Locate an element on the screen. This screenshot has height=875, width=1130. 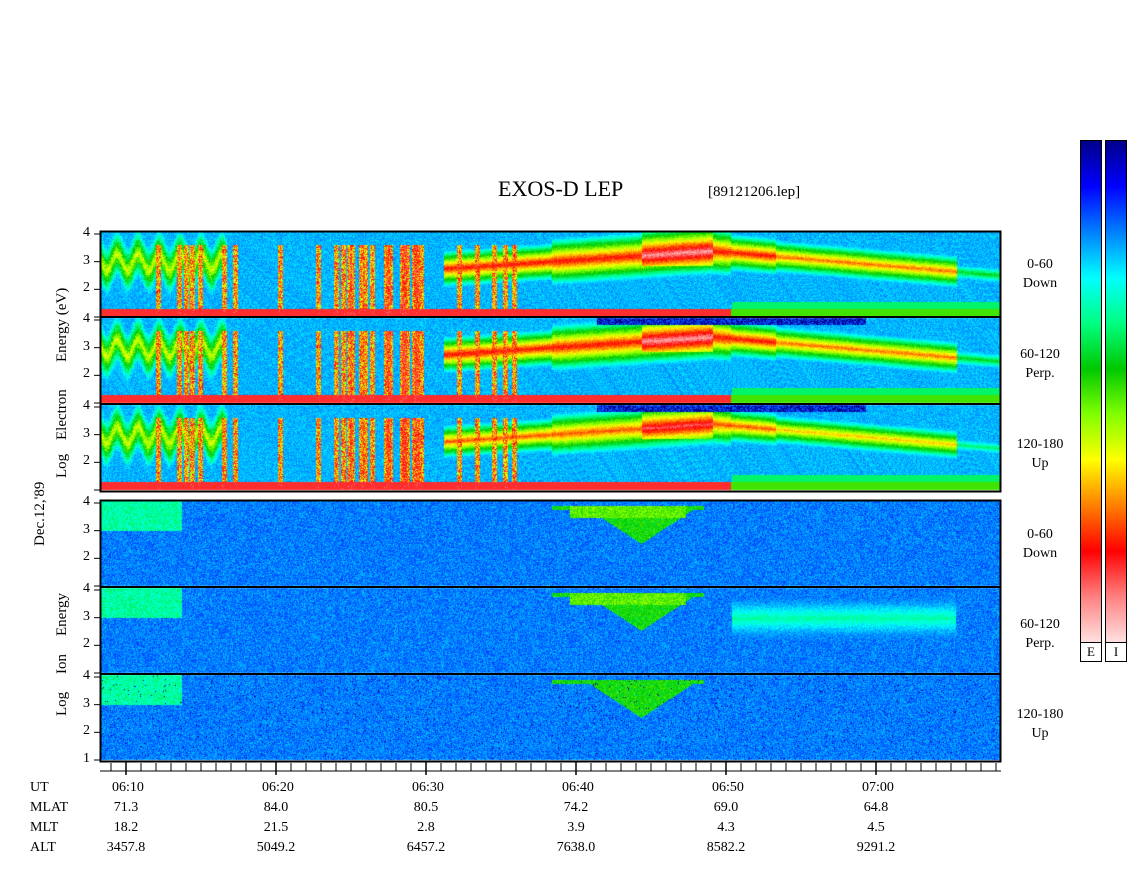
colorbar-key-e: E is located at coordinates (1091, 652).